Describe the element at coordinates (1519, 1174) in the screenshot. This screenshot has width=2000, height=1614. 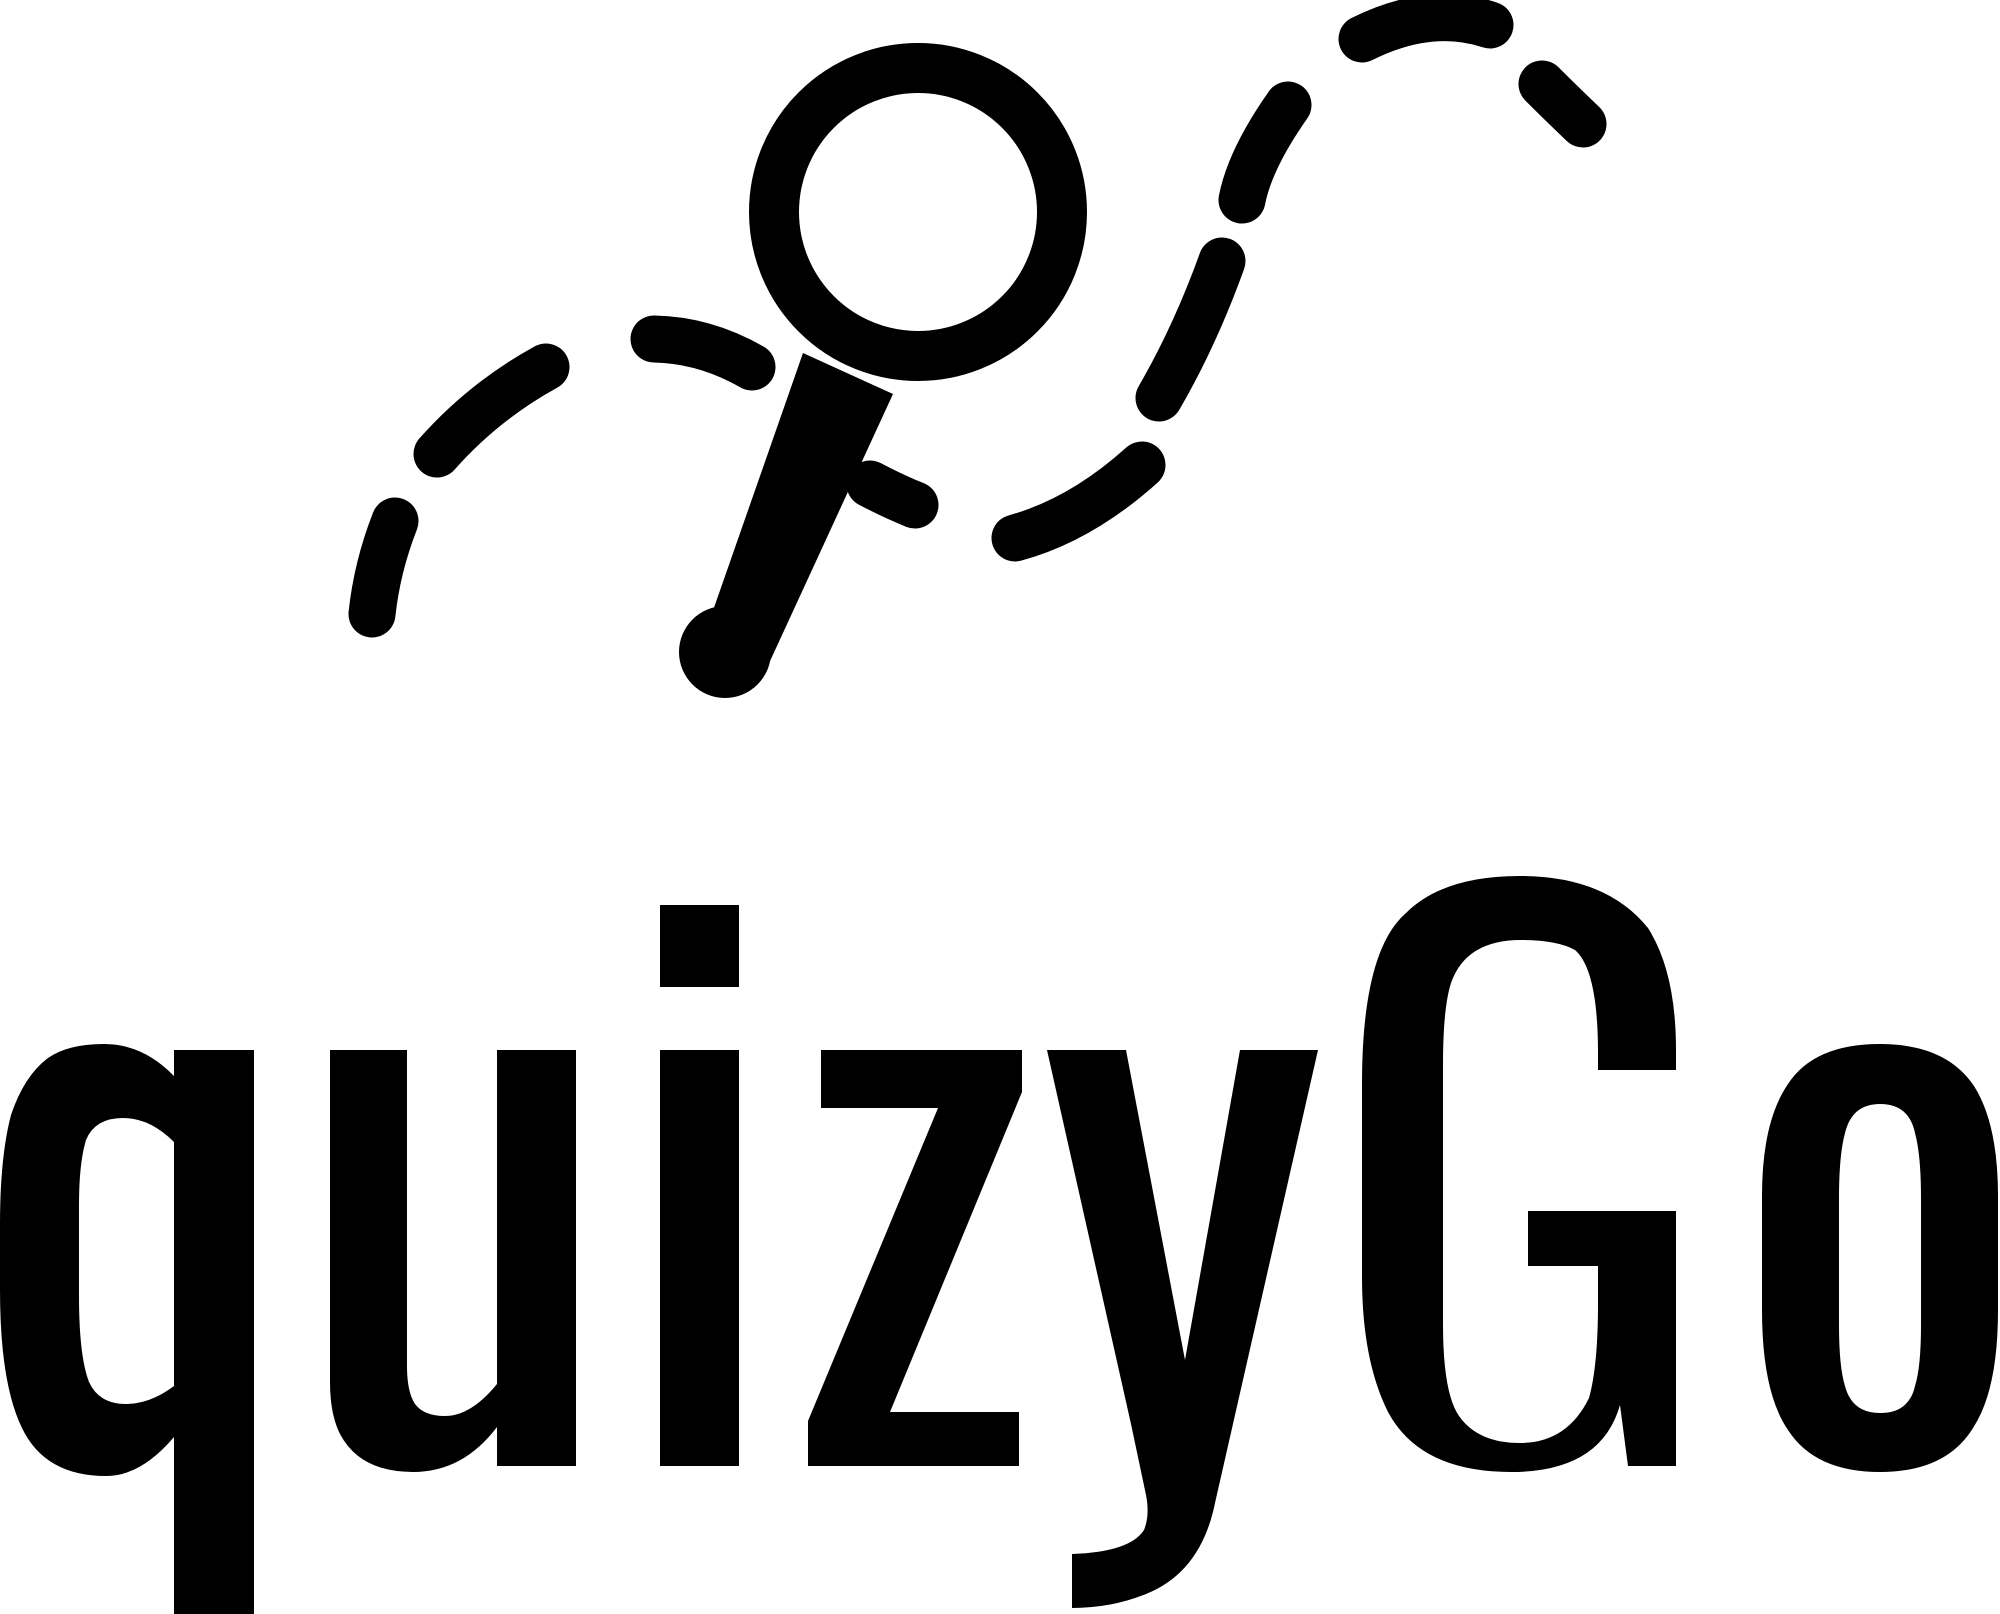
I see `glyph-G` at that location.